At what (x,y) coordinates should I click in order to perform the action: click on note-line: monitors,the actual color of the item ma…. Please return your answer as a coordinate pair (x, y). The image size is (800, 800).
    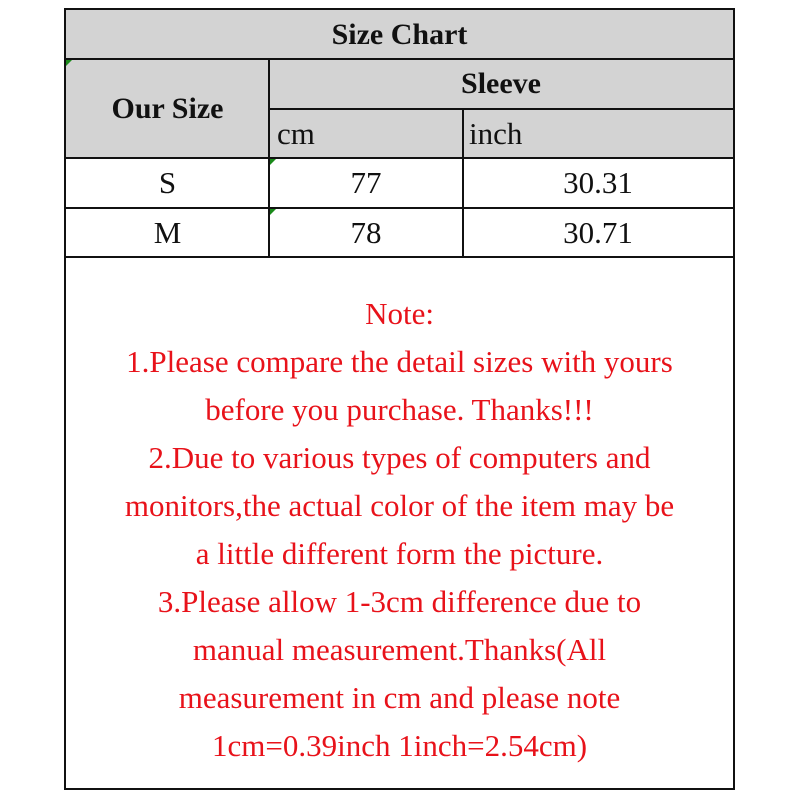
    Looking at the image, I should click on (399, 505).